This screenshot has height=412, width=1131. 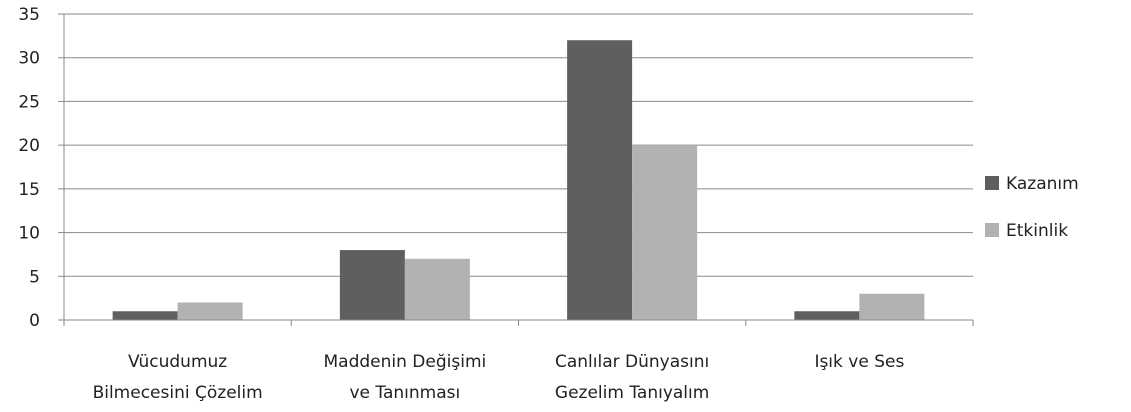 What do you see at coordinates (177, 362) in the screenshot?
I see `category-label: Vücudumuz` at bounding box center [177, 362].